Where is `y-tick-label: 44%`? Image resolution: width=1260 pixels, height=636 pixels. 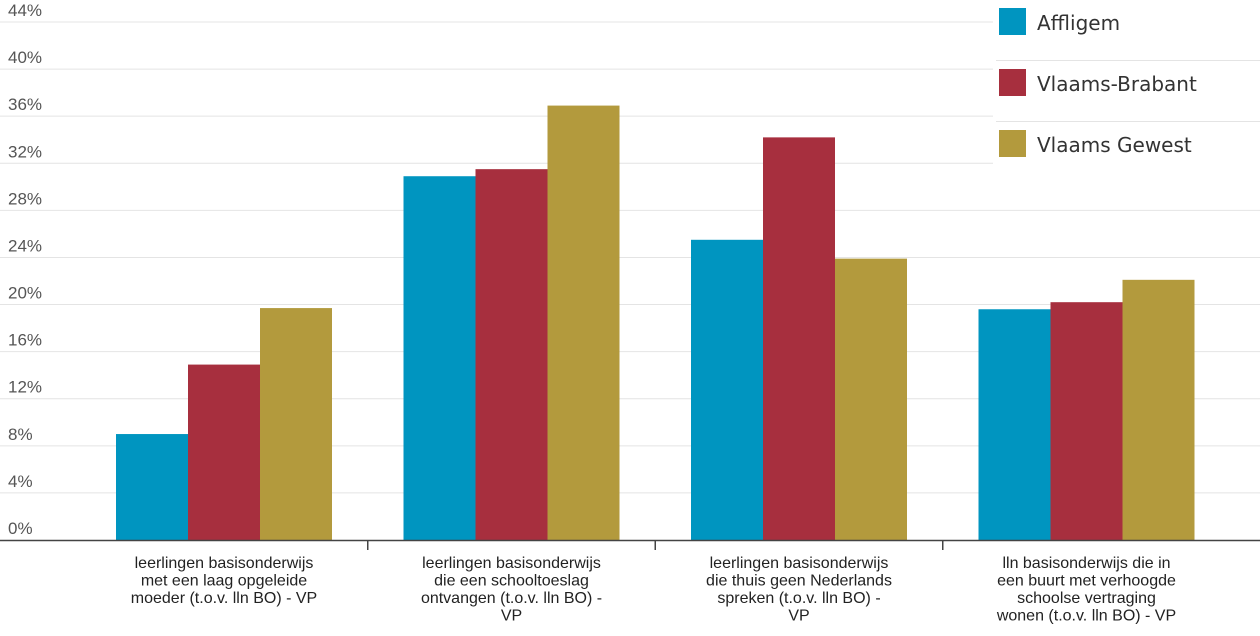
y-tick-label: 44% is located at coordinates (25, 10).